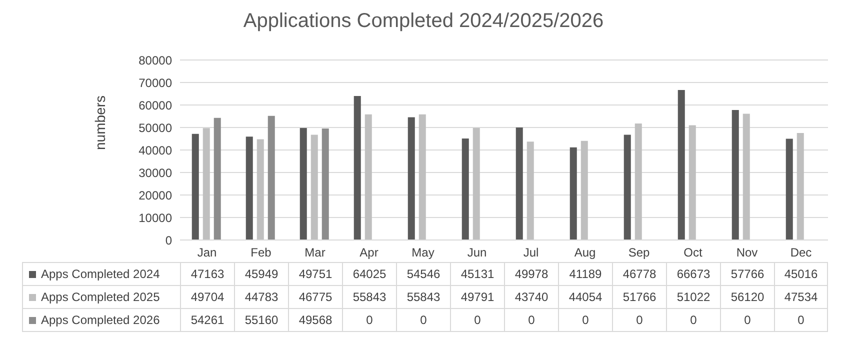 This screenshot has width=847, height=342. I want to click on data-label: 55160, so click(261, 320).